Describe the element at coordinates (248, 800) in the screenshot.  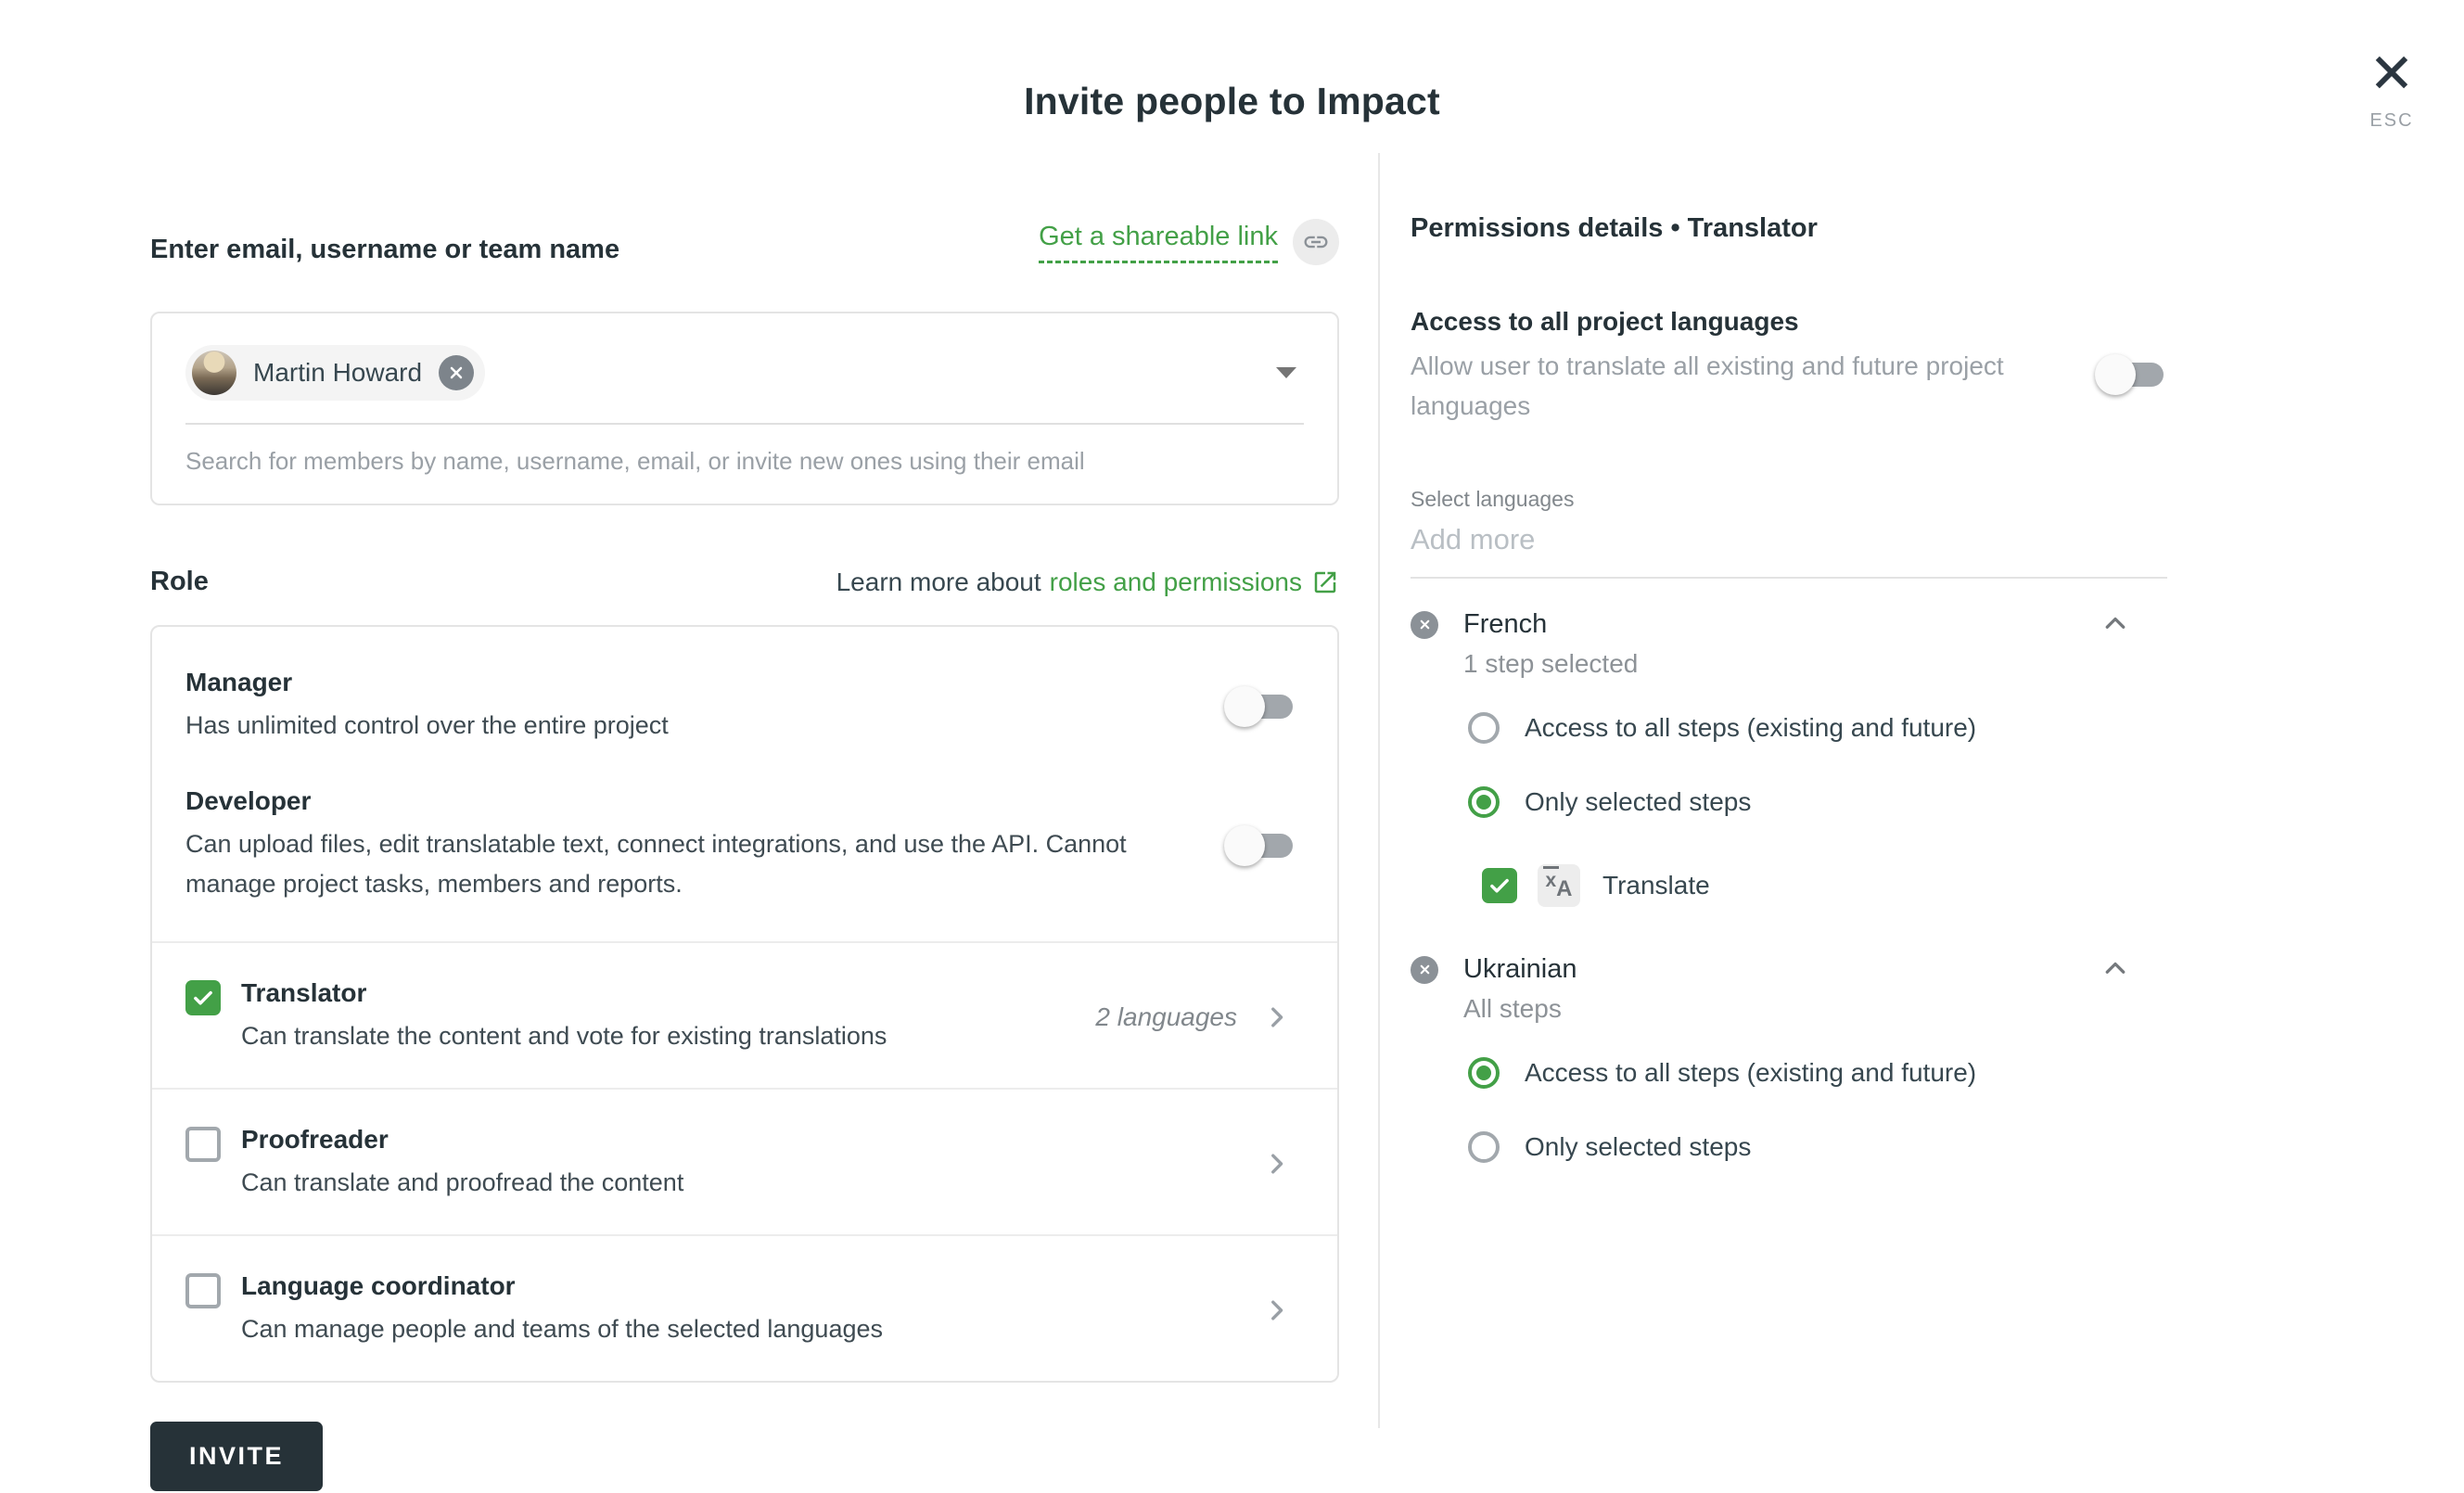
I see `role-title: Developer` at that location.